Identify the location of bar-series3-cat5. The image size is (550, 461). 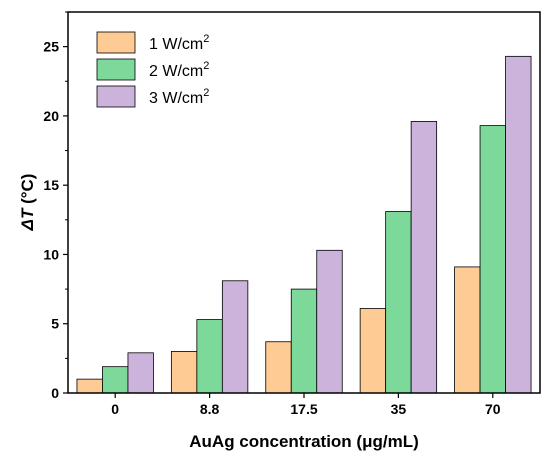
(518, 224).